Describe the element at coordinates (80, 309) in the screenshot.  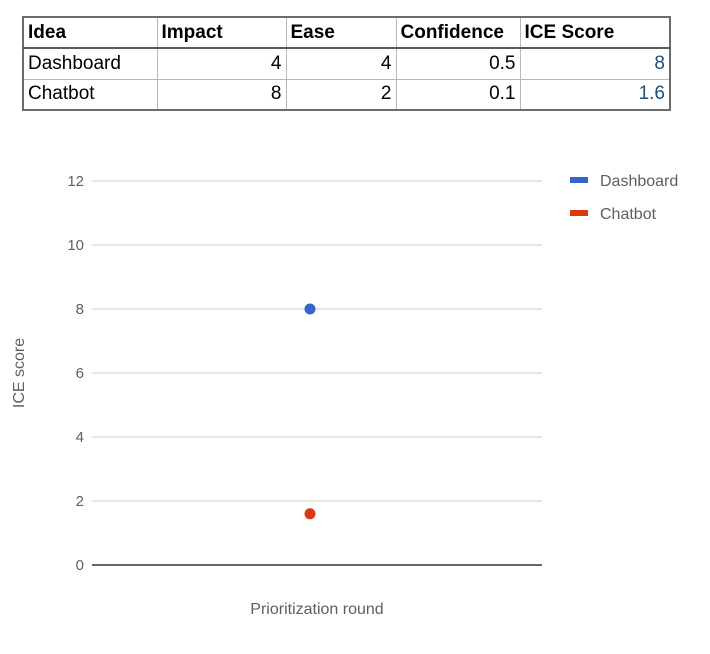
I see `y-tick-label: 8` at that location.